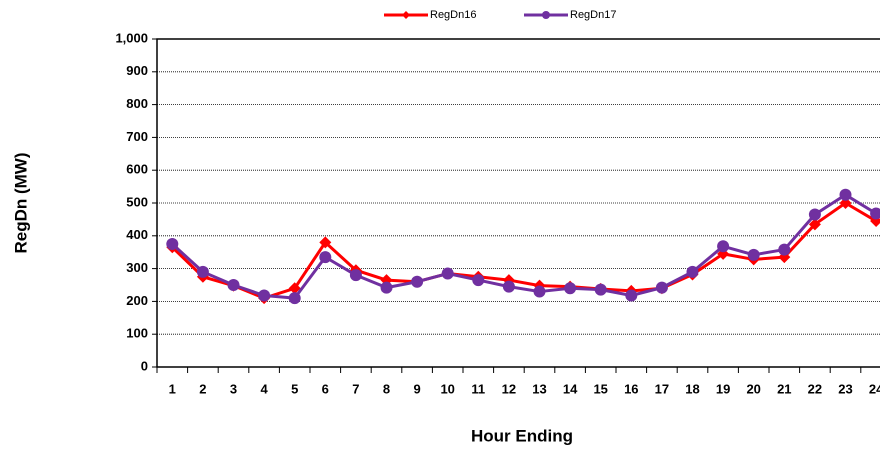 This screenshot has width=880, height=454. Describe the element at coordinates (294, 388) in the screenshot. I see `x-tick-label: 5` at that location.